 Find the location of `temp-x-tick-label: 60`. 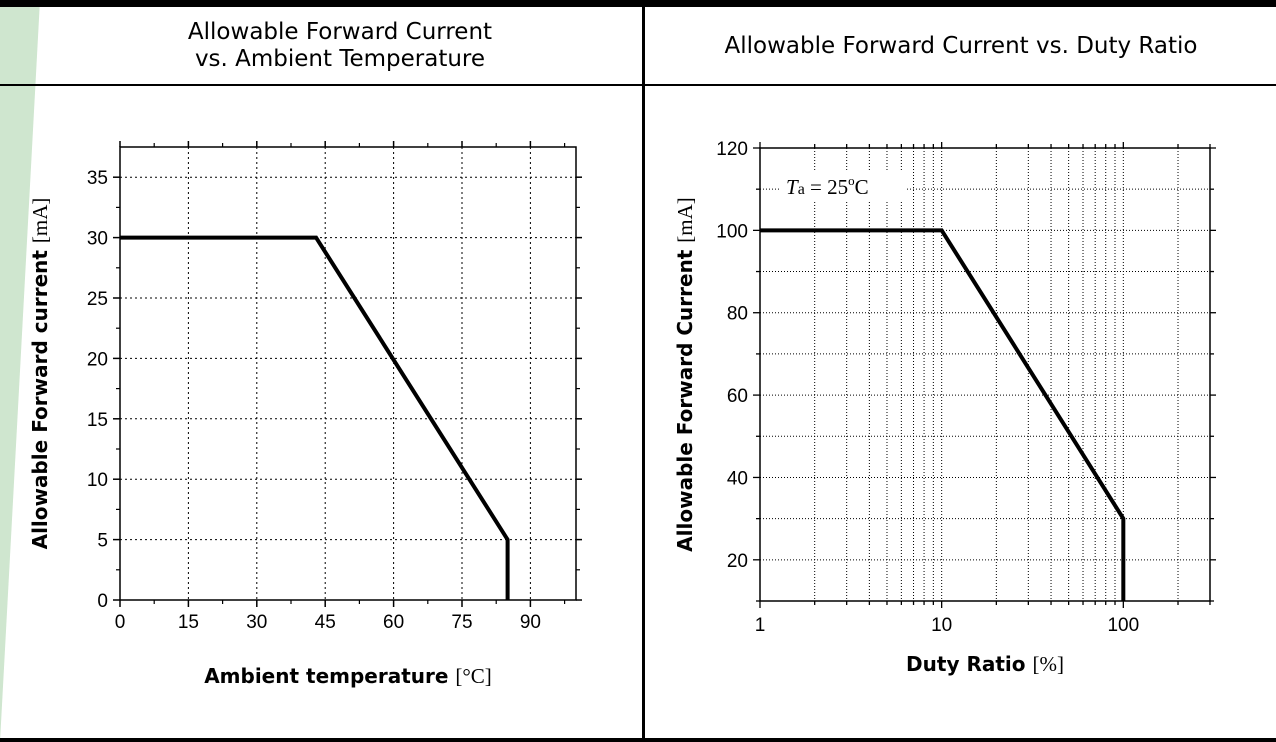

temp-x-tick-label: 60 is located at coordinates (393, 622).